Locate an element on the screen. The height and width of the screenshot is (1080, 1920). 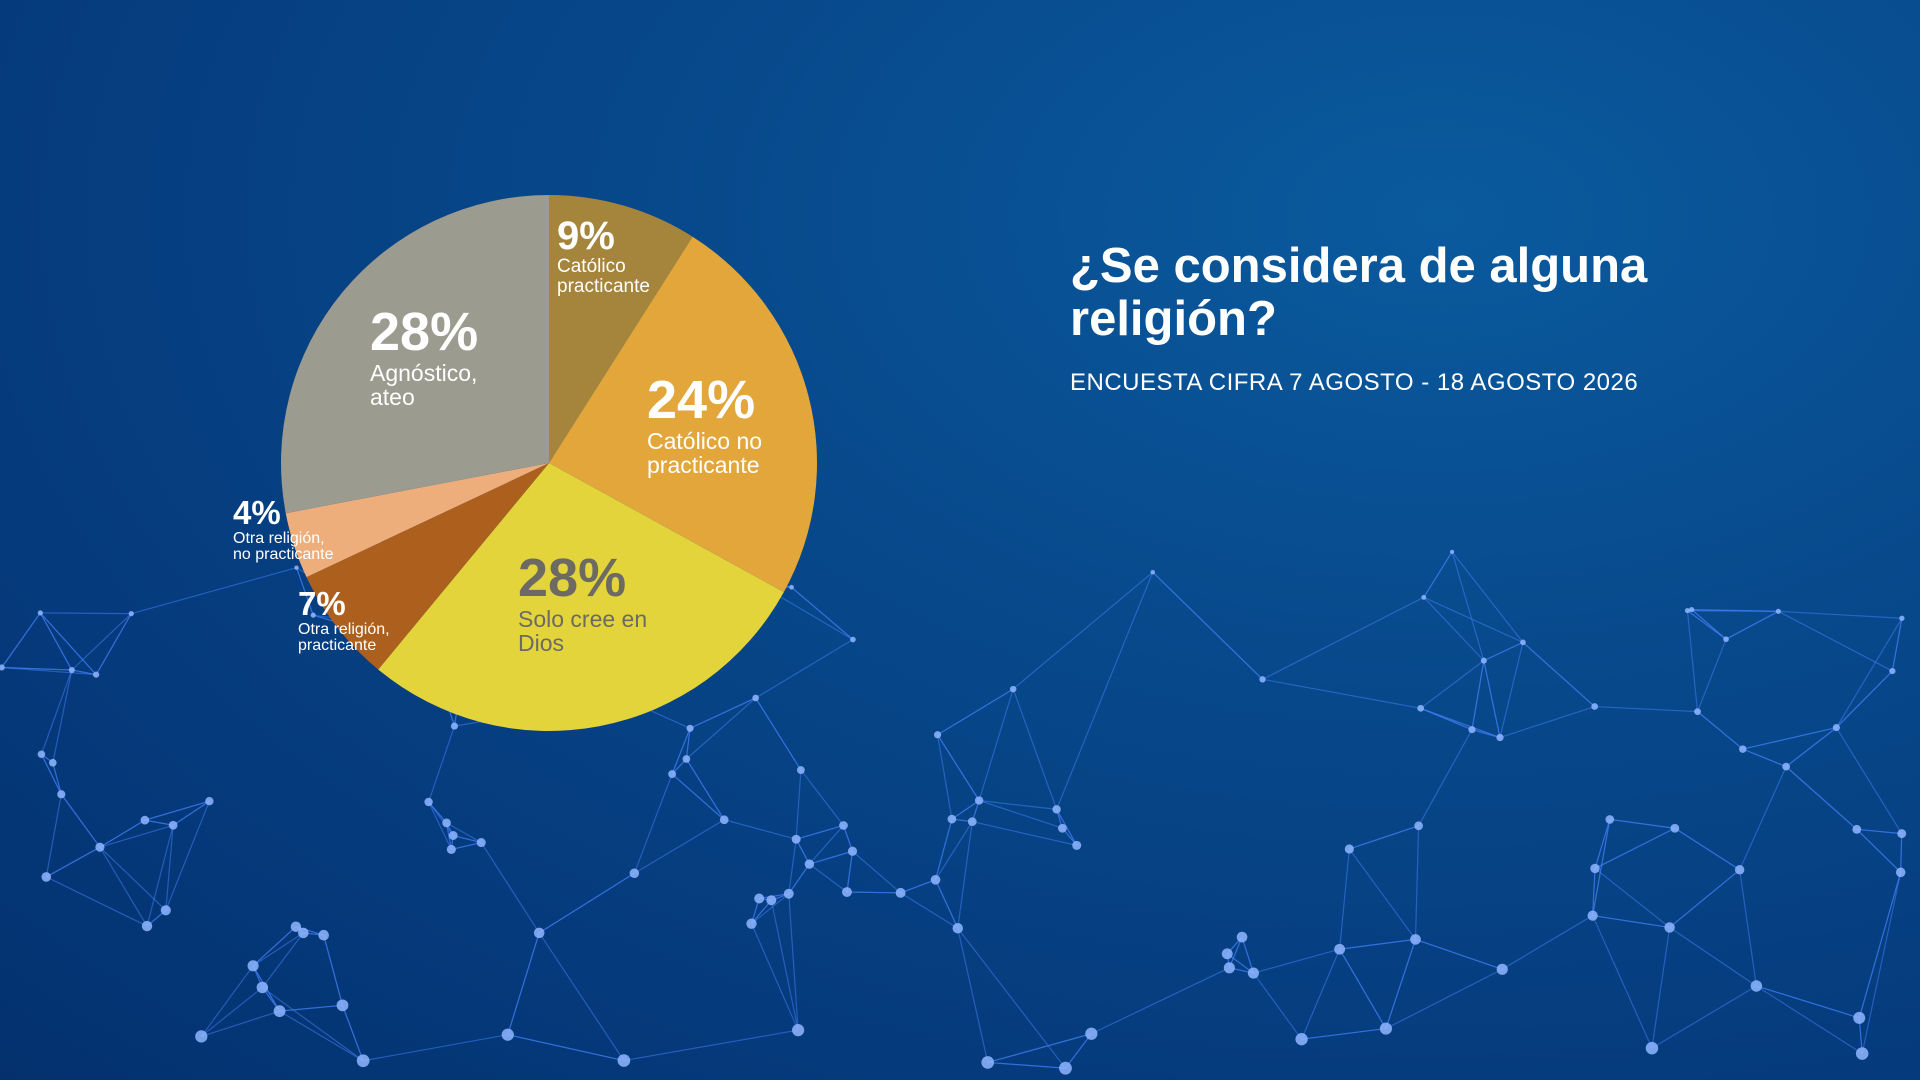
slice-label: 24% Católico no practicante is located at coordinates (723, 424).